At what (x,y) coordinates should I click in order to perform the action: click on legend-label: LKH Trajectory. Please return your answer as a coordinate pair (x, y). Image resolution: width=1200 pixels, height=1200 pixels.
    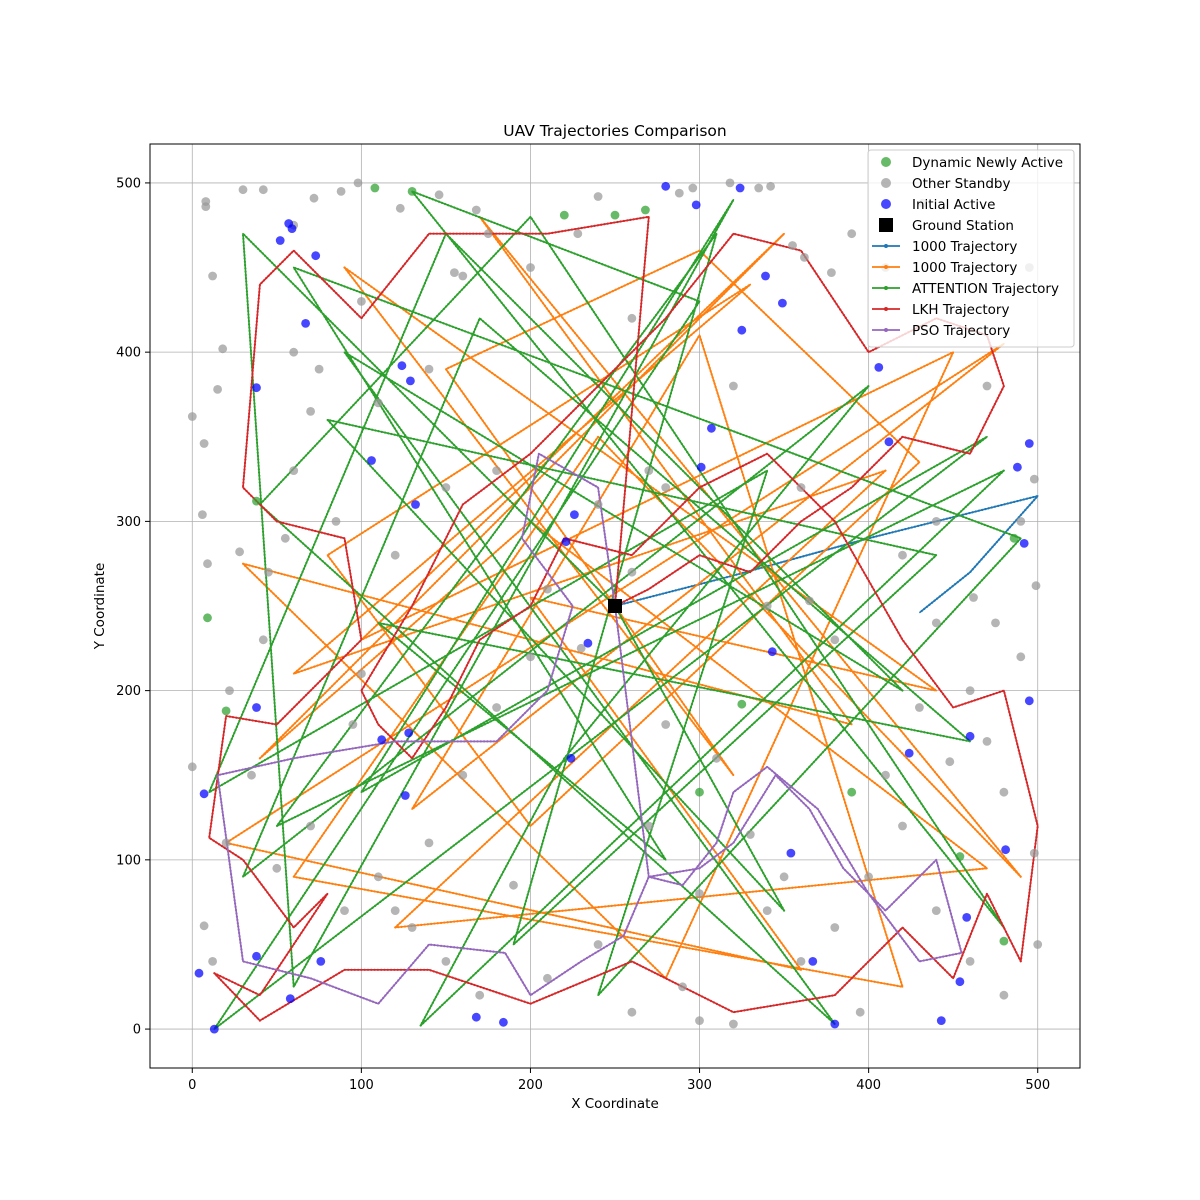
    Looking at the image, I should click on (960, 310).